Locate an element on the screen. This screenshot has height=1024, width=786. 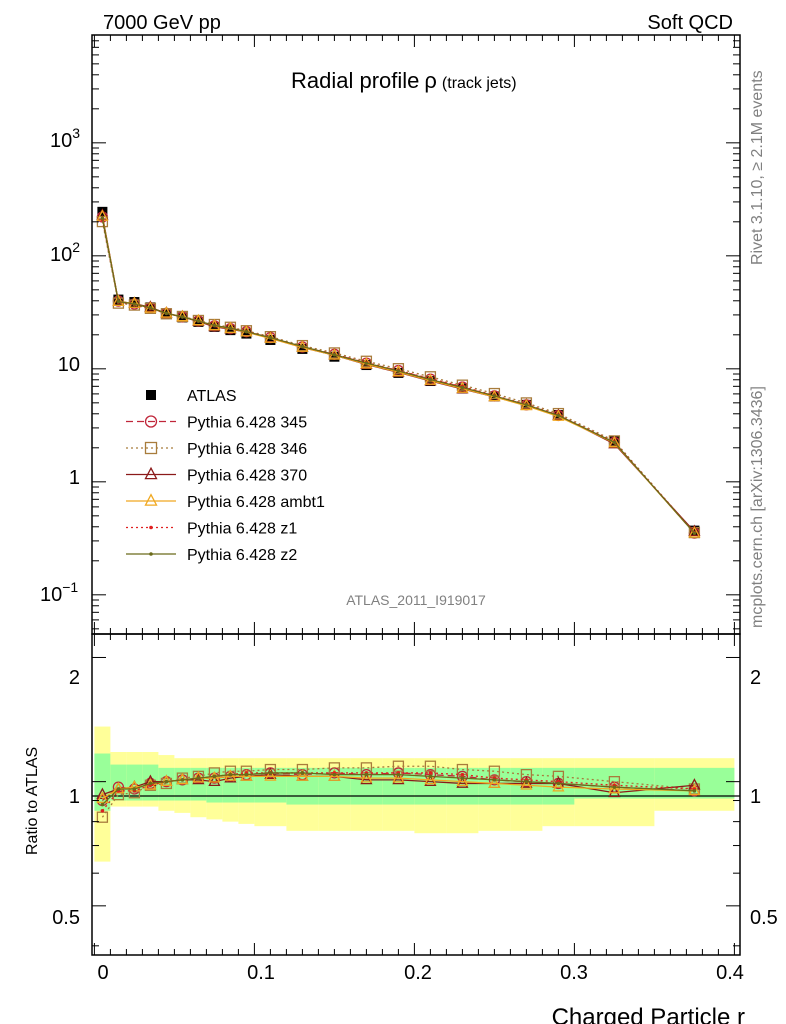
legend-marker-p370 is located at coordinates (151, 473).